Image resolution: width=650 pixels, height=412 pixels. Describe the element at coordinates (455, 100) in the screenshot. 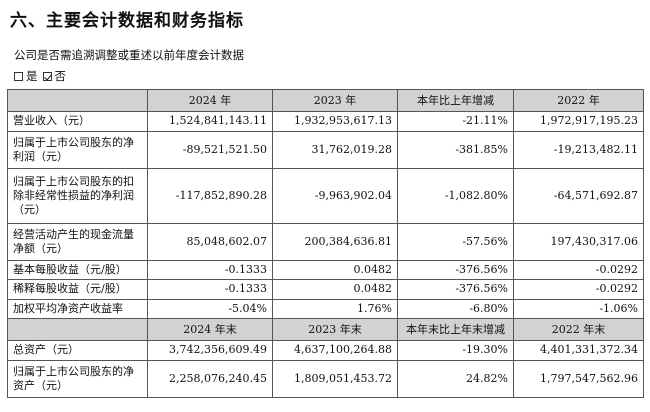

I see `header-cell: 本年比上年增减` at that location.